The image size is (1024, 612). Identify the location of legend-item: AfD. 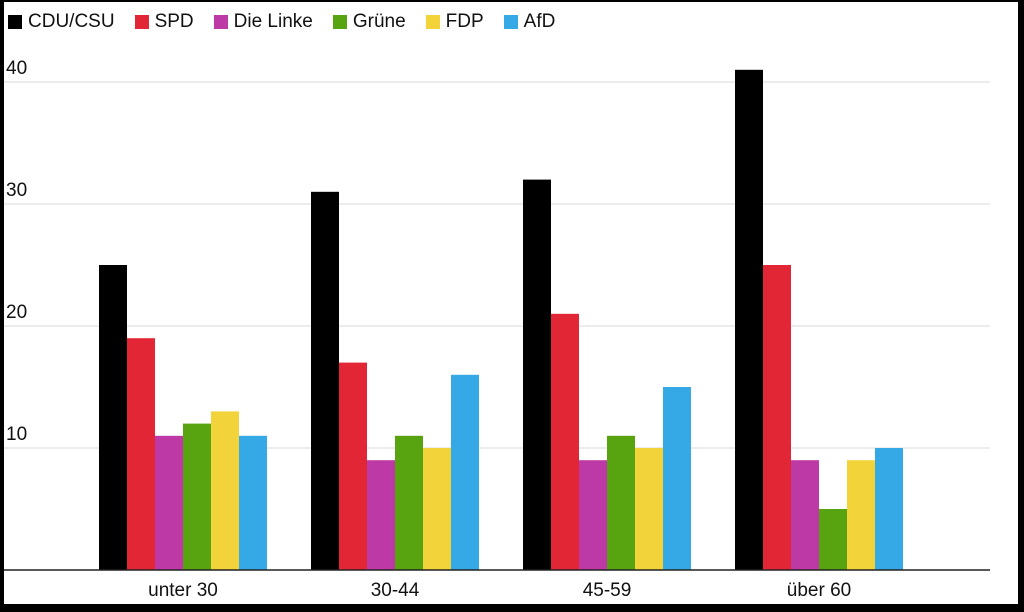
(529, 22).